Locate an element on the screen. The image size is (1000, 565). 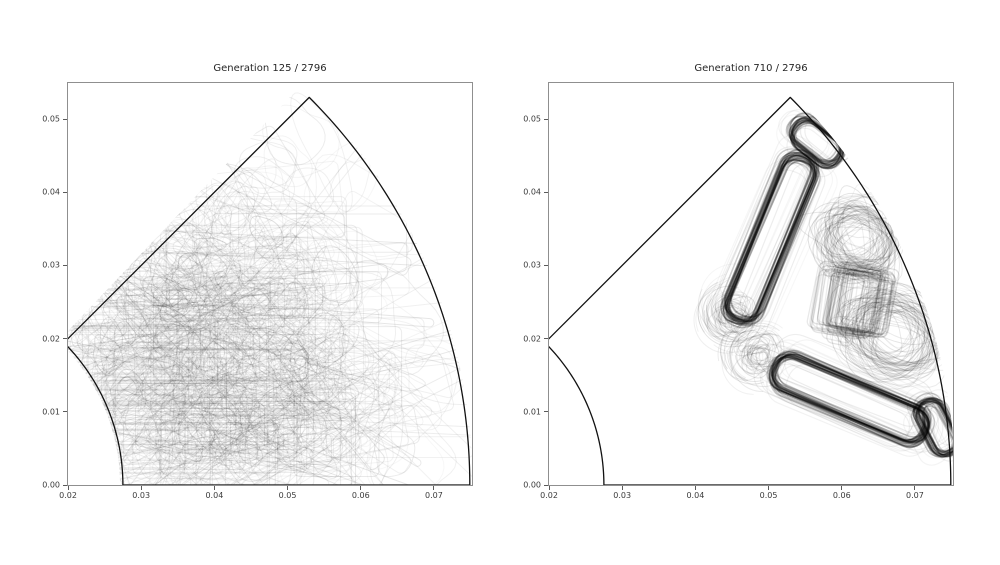
plot-title-left: Generation 125 / 2796 is located at coordinates (270, 68).